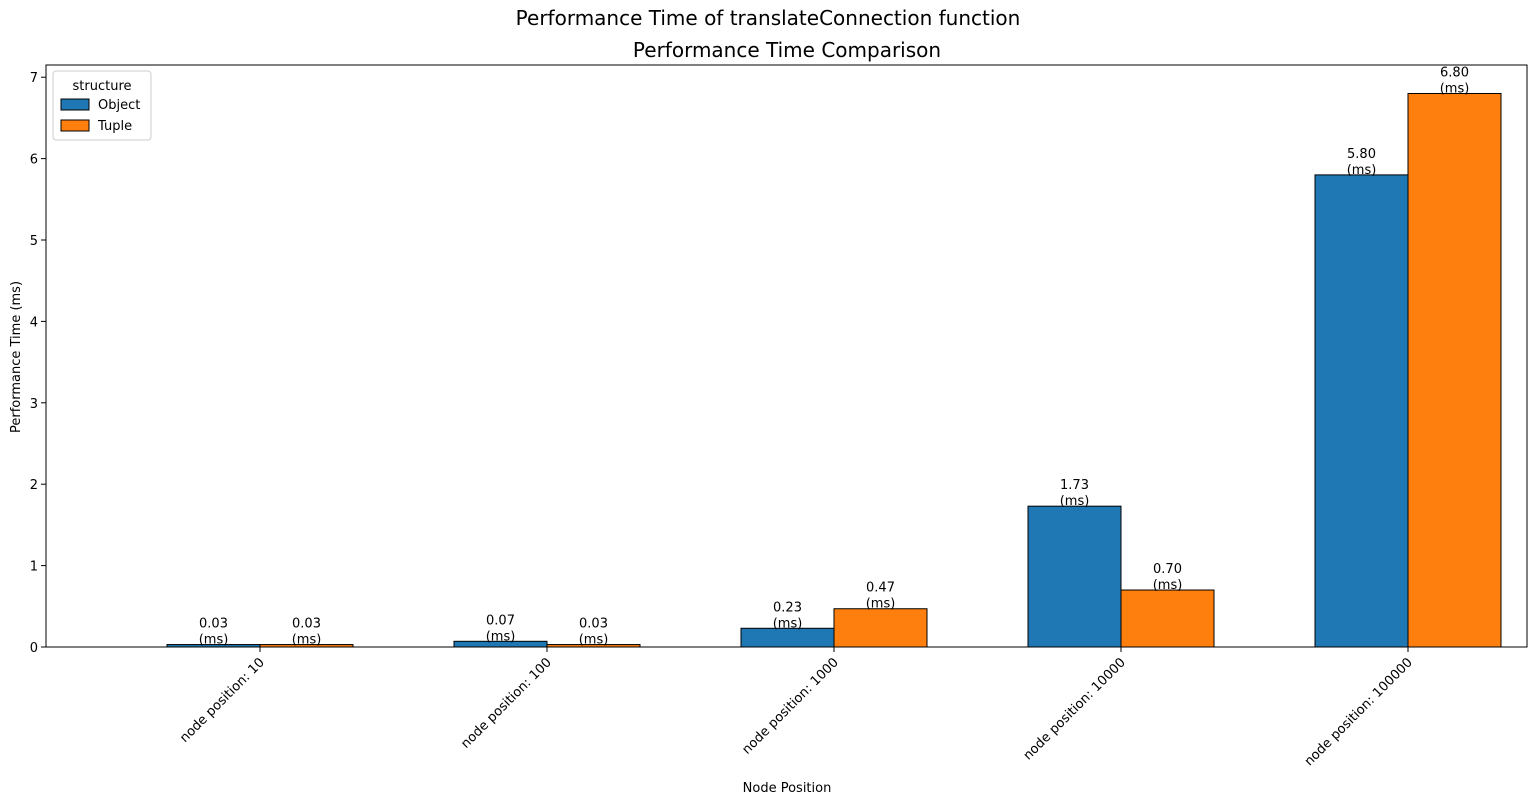 The height and width of the screenshot is (806, 1536). I want to click on legend-label-object: Object, so click(119, 105).